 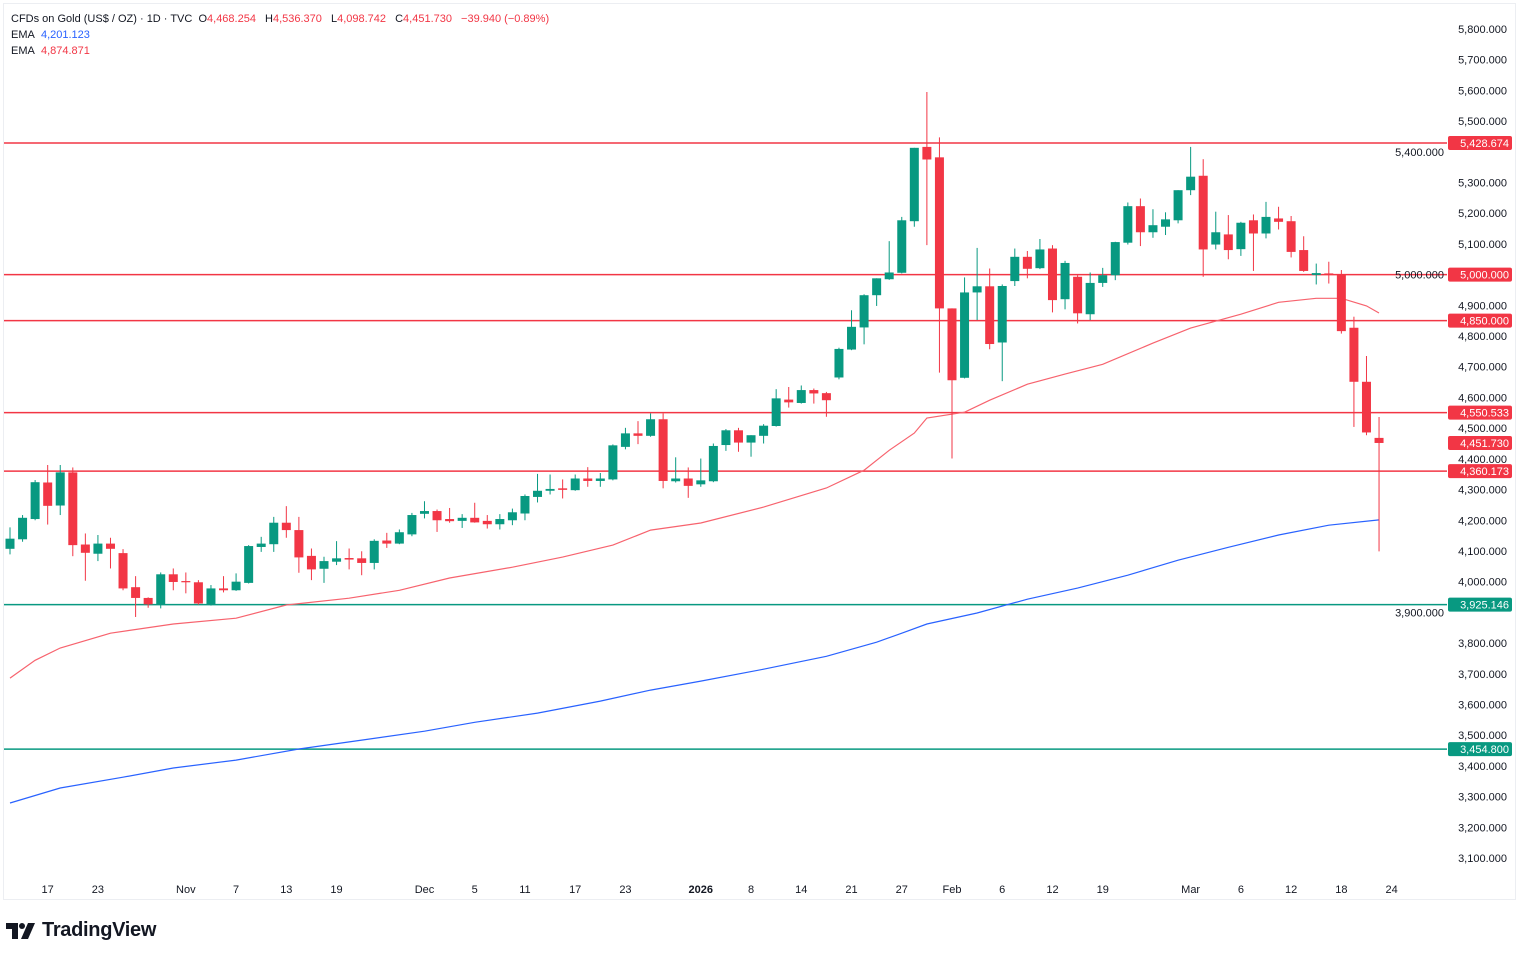 What do you see at coordinates (1484, 144) in the screenshot?
I see `resistance-level-label: 5,428.674` at bounding box center [1484, 144].